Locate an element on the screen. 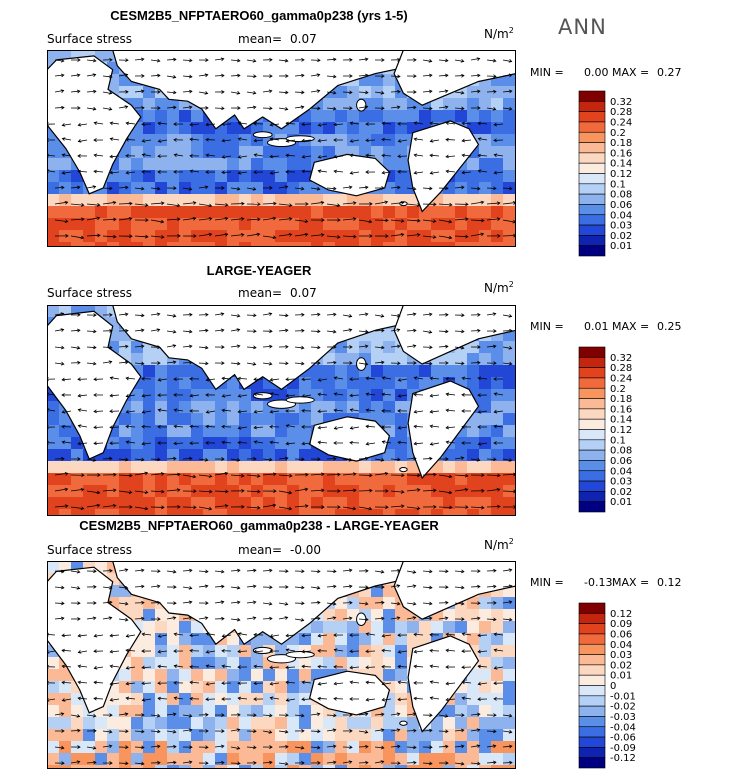 The image size is (733, 777). colorbar-label: -0.01 is located at coordinates (623, 696).